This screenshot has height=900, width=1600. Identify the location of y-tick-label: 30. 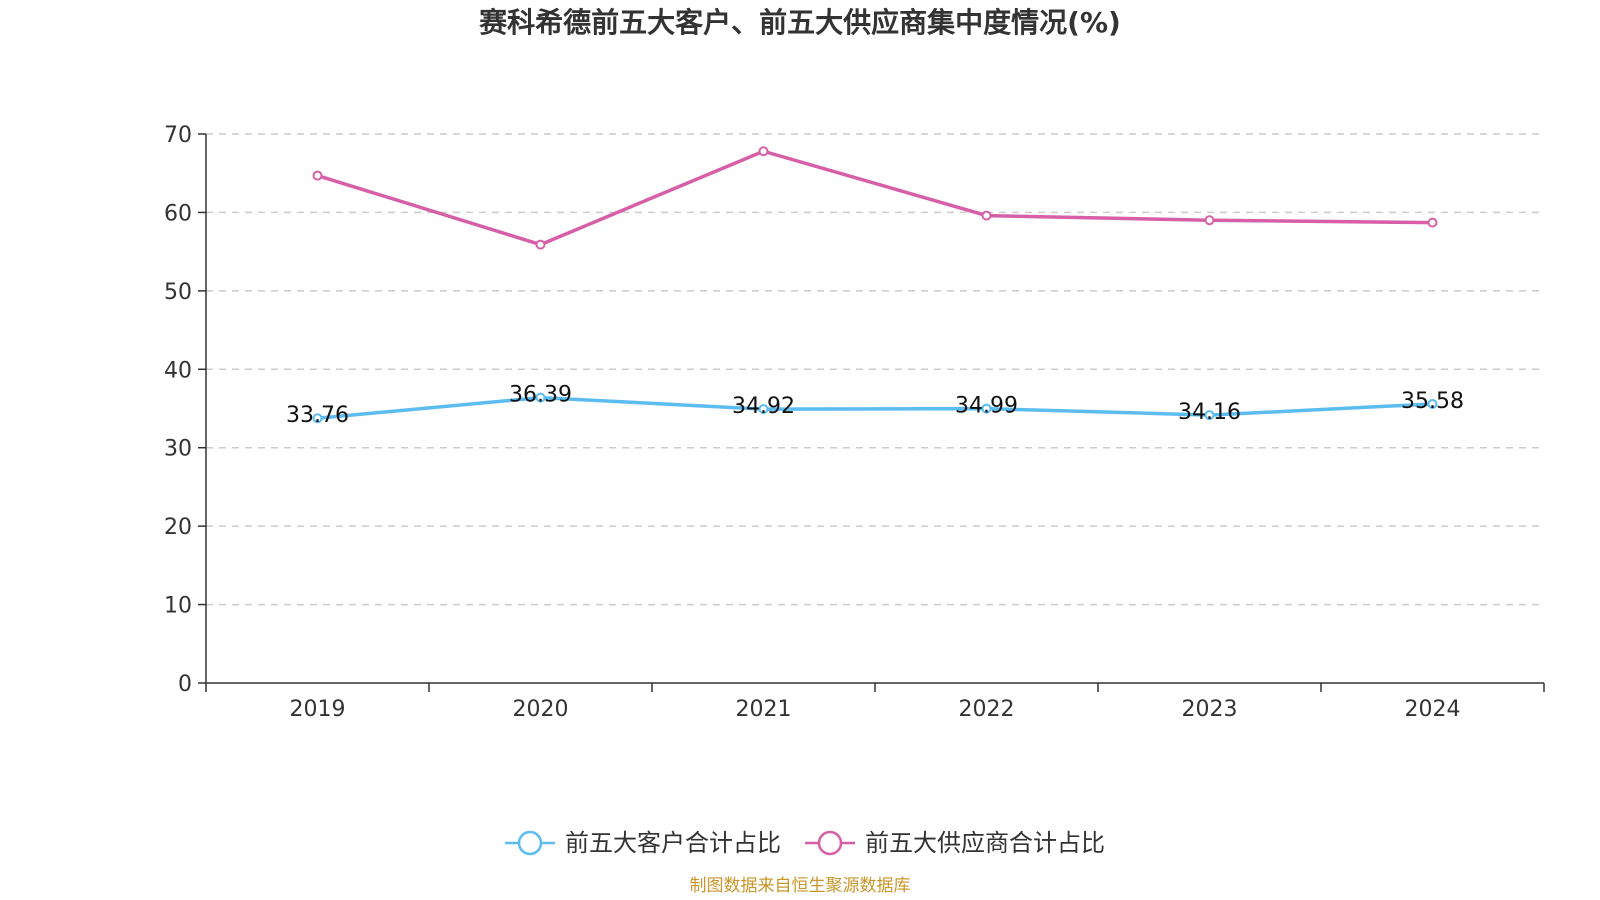
(178, 449).